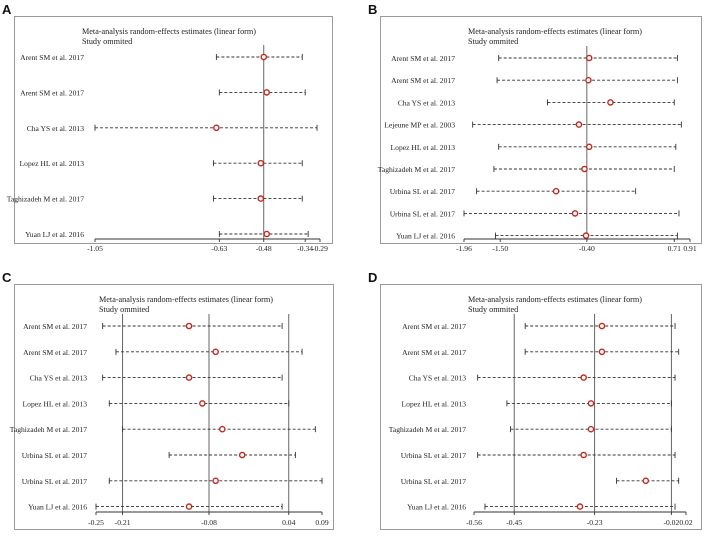  I want to click on x-tick-label: -0.63, so click(219, 248).